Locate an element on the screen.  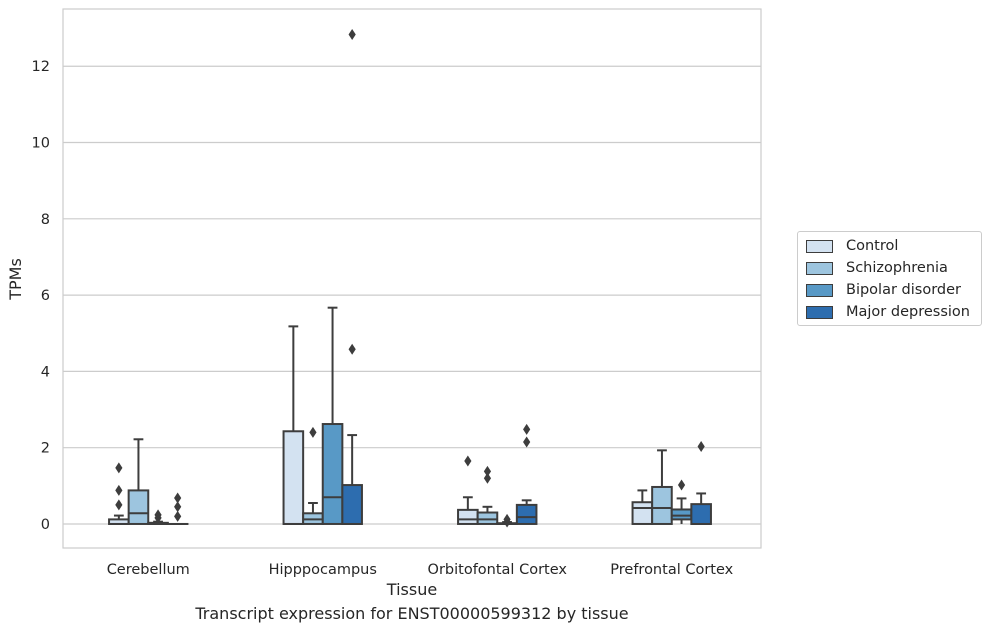
legend-label-bipolar-disorder: Bipolar disorder is located at coordinates (903, 290).